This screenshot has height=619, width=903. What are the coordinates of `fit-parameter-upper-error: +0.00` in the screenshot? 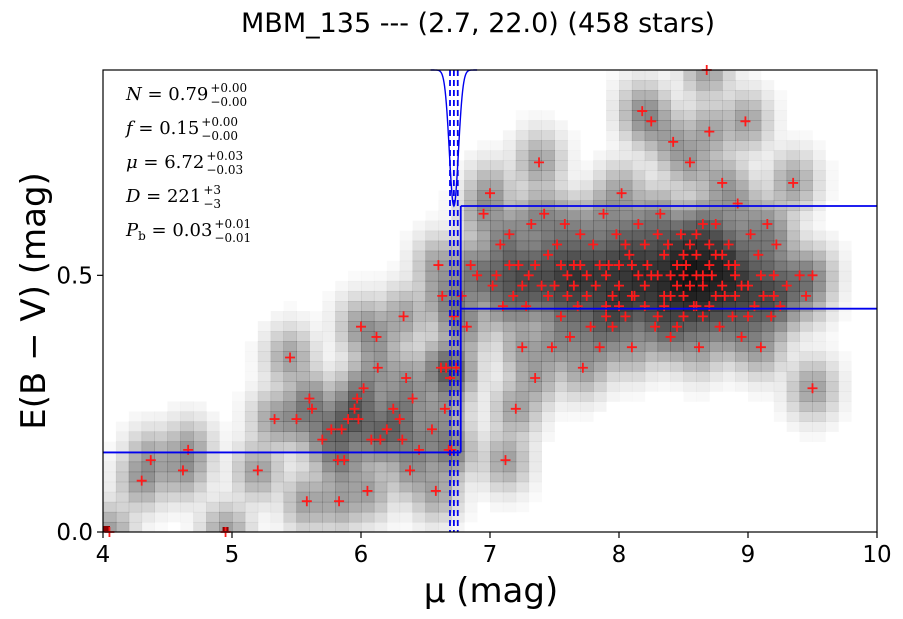 It's located at (228, 88).